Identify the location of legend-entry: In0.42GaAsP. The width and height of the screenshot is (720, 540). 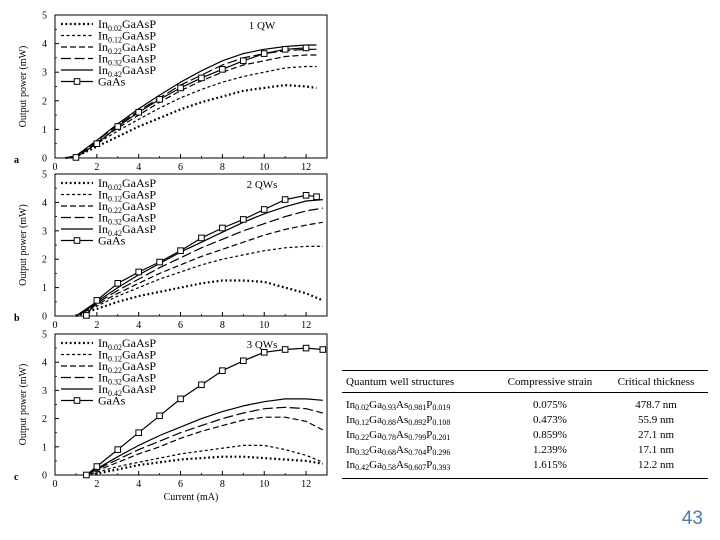
(127, 390).